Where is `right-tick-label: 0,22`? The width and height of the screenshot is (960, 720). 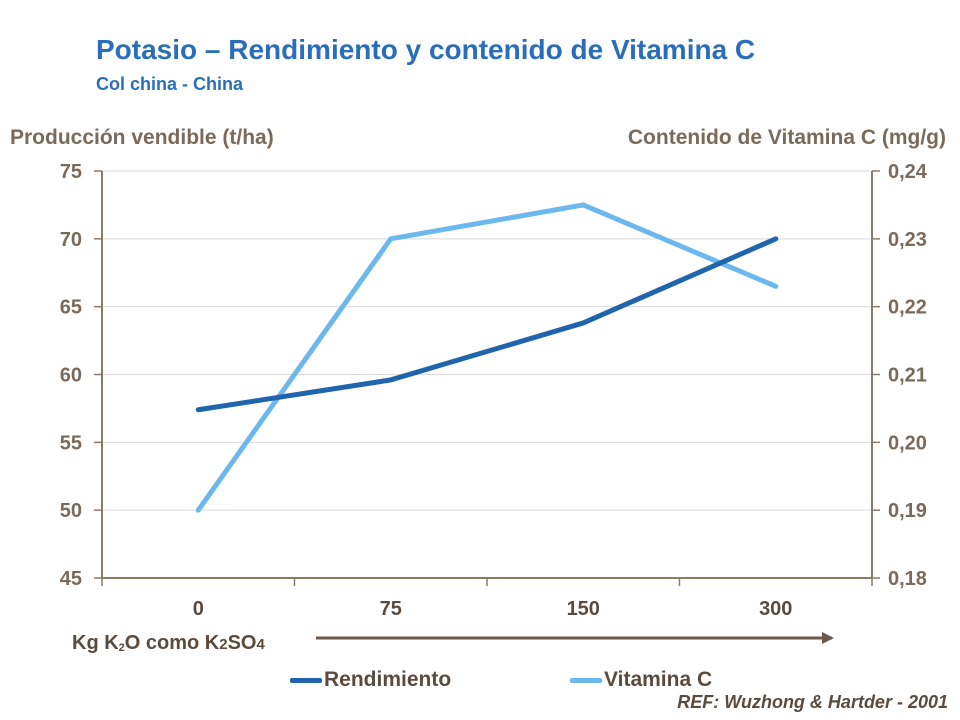 right-tick-label: 0,22 is located at coordinates (907, 308).